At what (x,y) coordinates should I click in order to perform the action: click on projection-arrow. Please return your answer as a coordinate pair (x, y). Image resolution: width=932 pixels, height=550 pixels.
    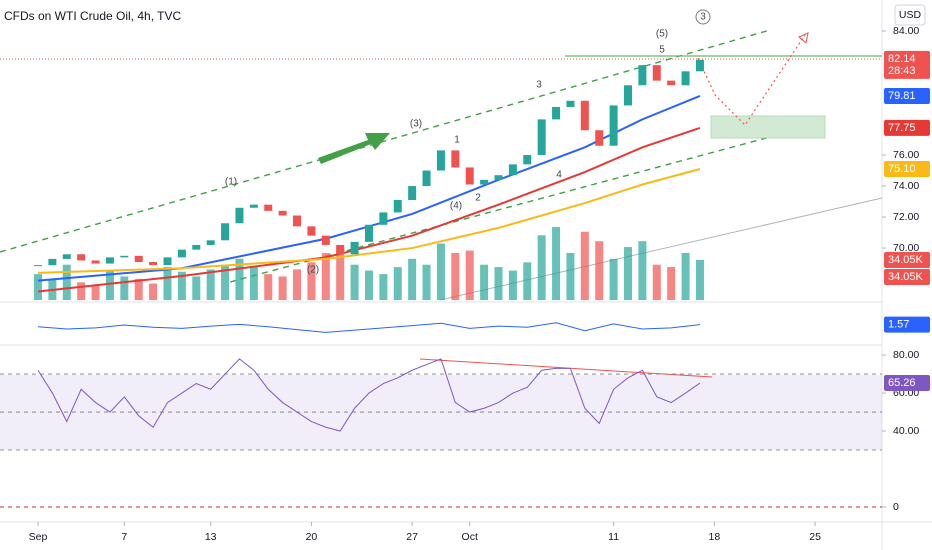
    Looking at the image, I should click on (803, 38).